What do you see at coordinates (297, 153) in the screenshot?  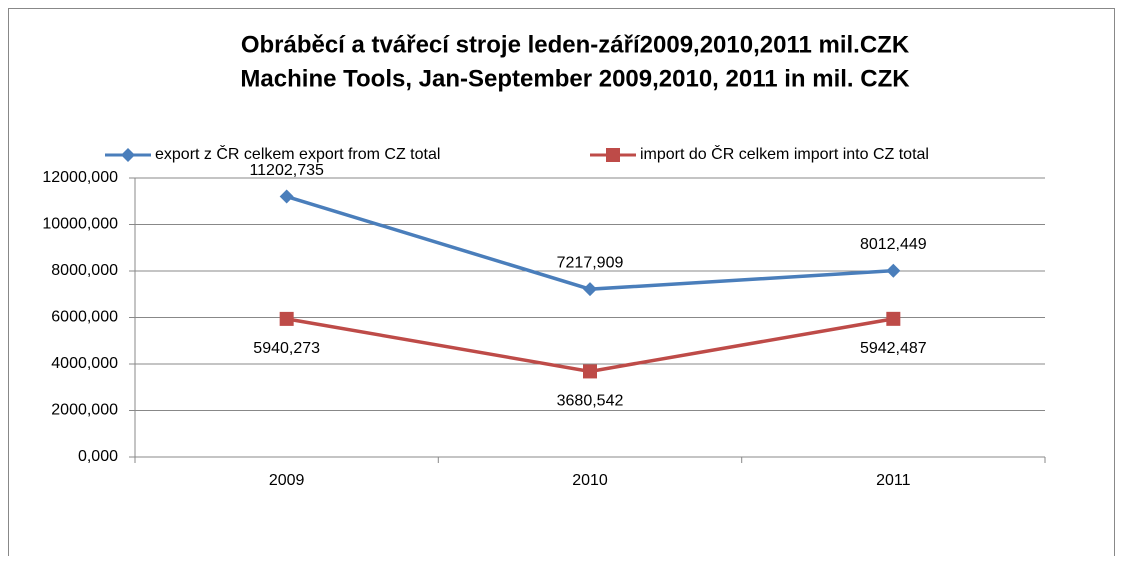 I see `legend-label: export z ČR celkem export from CZ total` at bounding box center [297, 153].